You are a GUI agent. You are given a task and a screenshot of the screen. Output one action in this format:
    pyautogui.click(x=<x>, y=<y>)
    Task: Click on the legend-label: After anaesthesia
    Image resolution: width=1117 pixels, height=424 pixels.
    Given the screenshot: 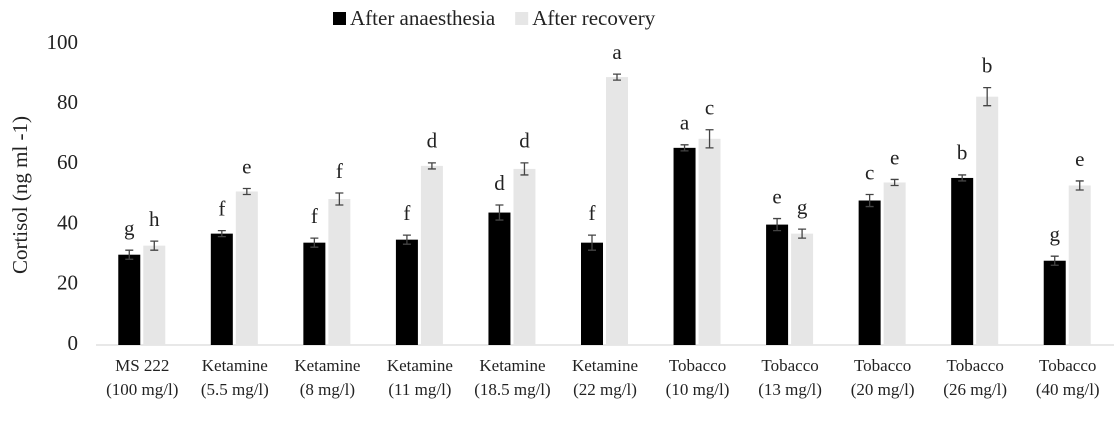 What is the action you would take?
    pyautogui.click(x=423, y=18)
    